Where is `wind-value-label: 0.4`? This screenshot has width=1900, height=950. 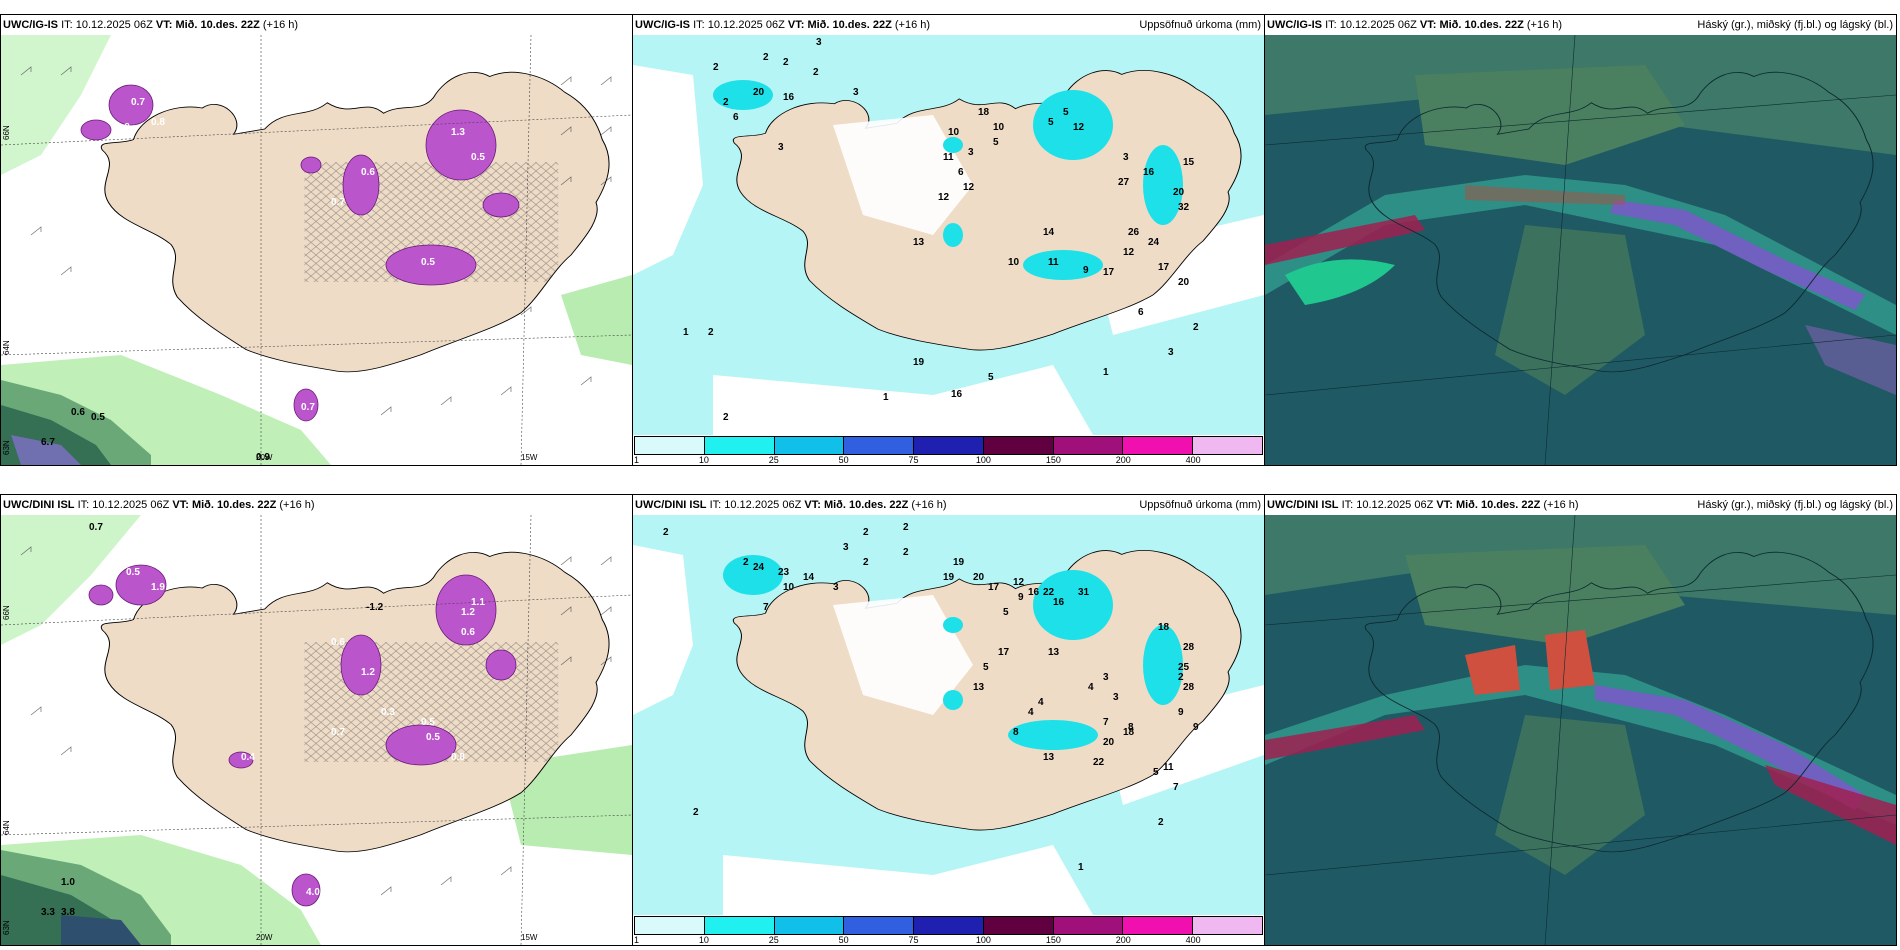 wind-value-label: 0.4 is located at coordinates (248, 757).